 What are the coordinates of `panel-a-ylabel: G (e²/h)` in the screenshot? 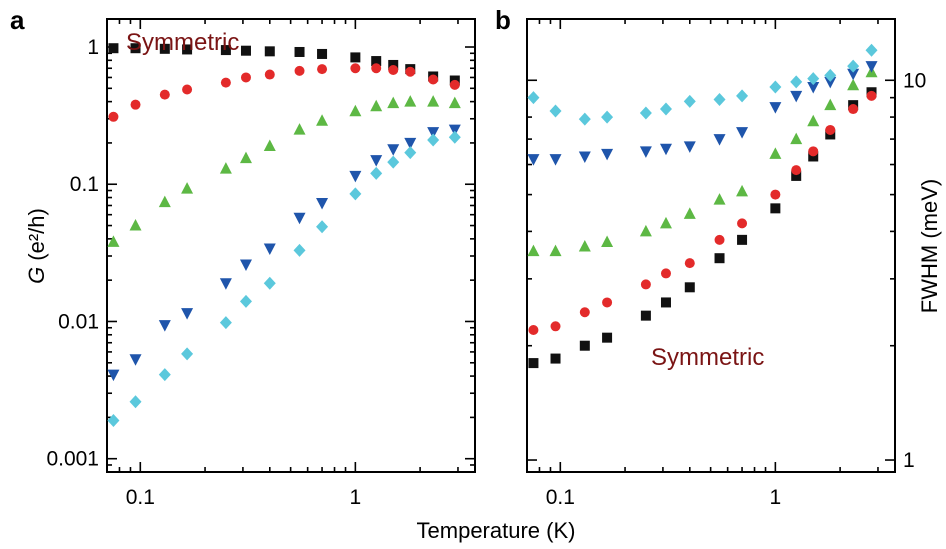 It's located at (36, 246).